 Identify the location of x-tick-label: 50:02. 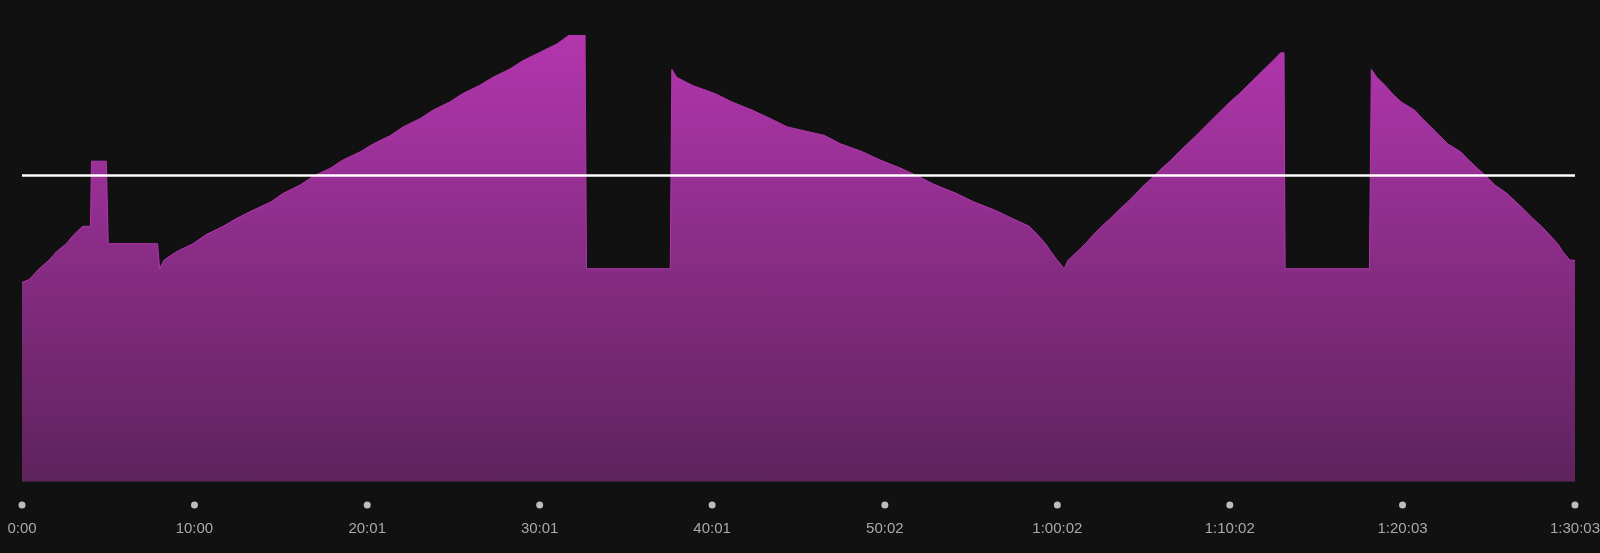
(885, 527).